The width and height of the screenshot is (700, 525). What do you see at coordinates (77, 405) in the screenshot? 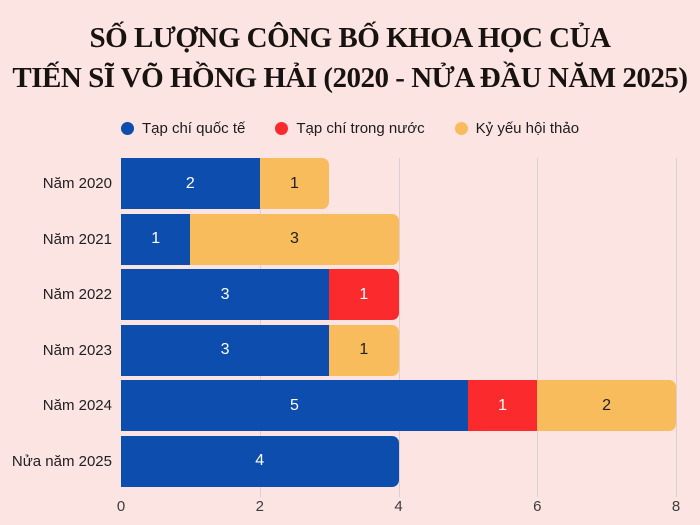
I see `y-axis-category-label: Năm 2024` at bounding box center [77, 405].